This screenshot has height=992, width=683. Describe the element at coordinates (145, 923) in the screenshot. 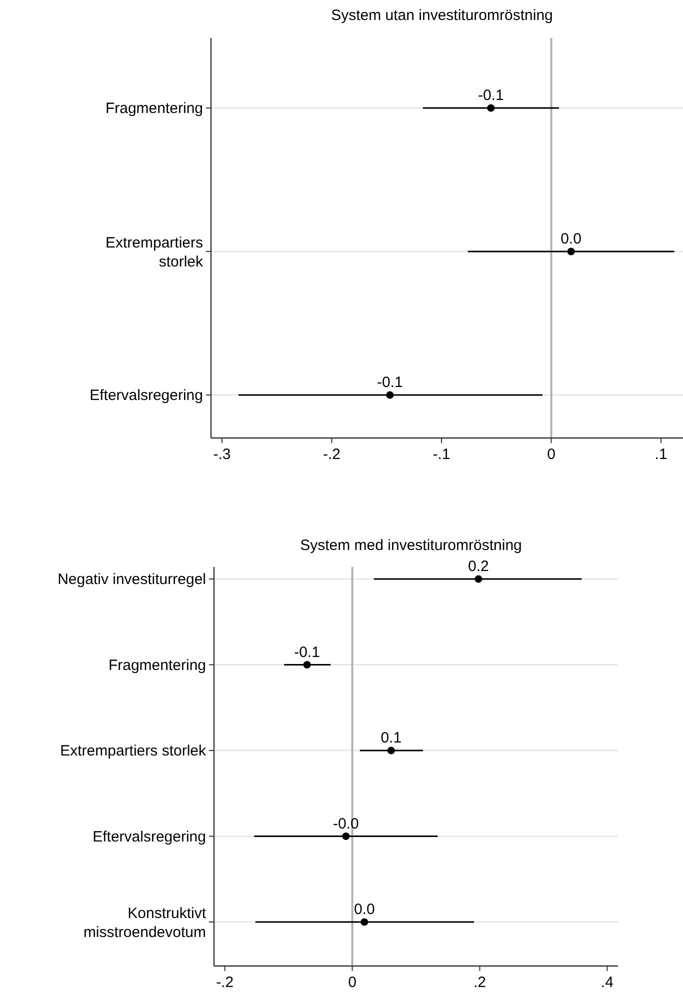

I see `y-tick-label: Konstruktivt misstroendevotum` at that location.